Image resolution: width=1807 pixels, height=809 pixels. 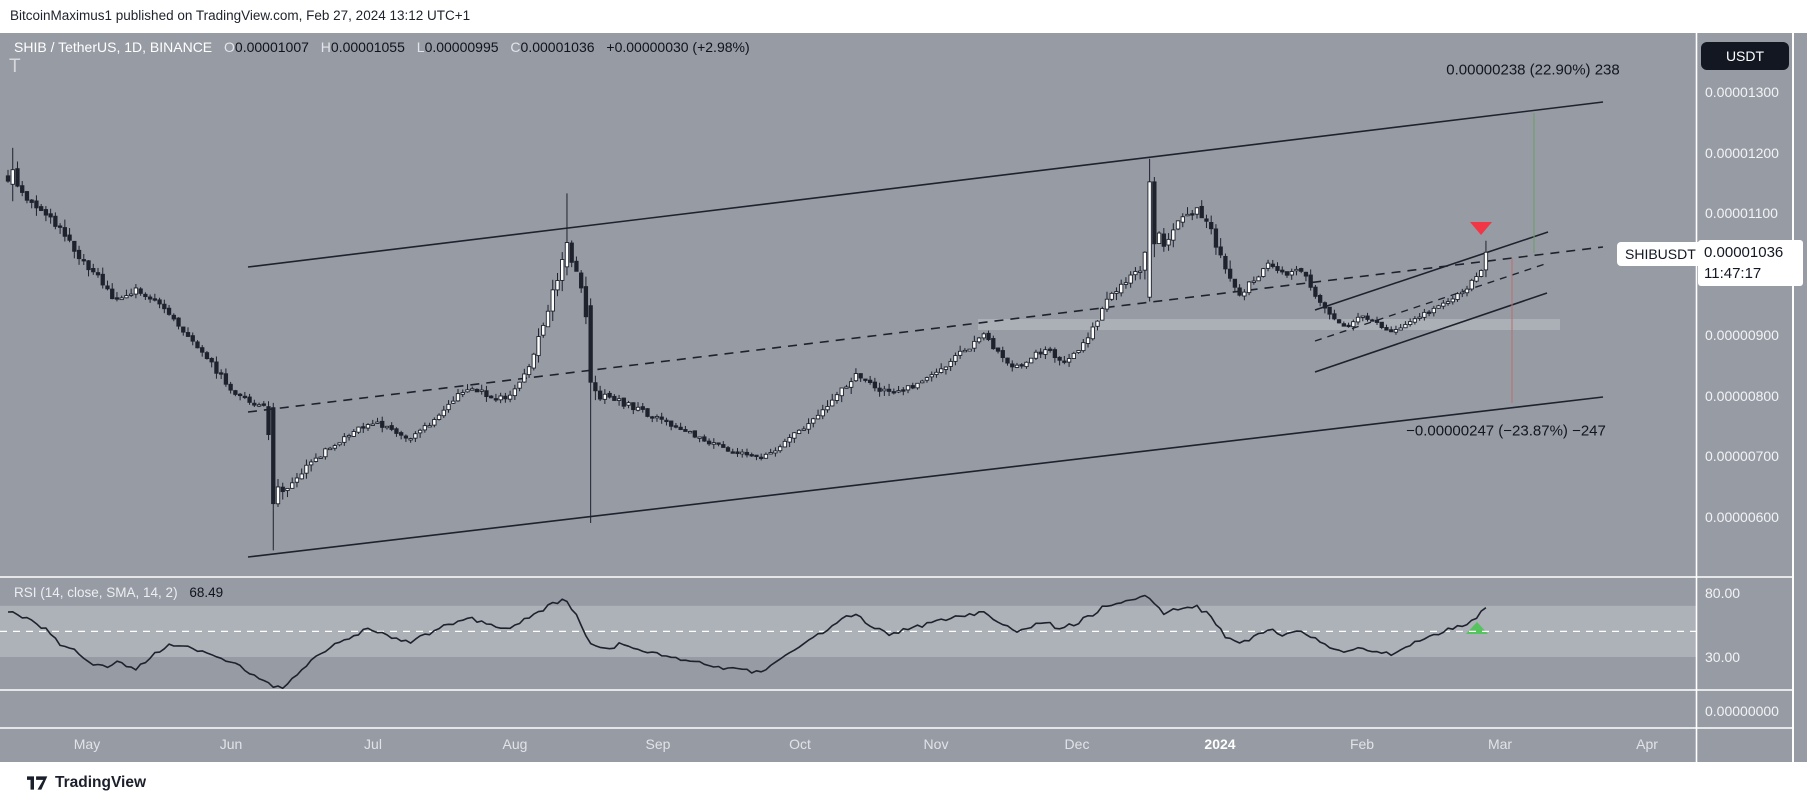 I want to click on time-tick-label: Feb, so click(x=1362, y=744).